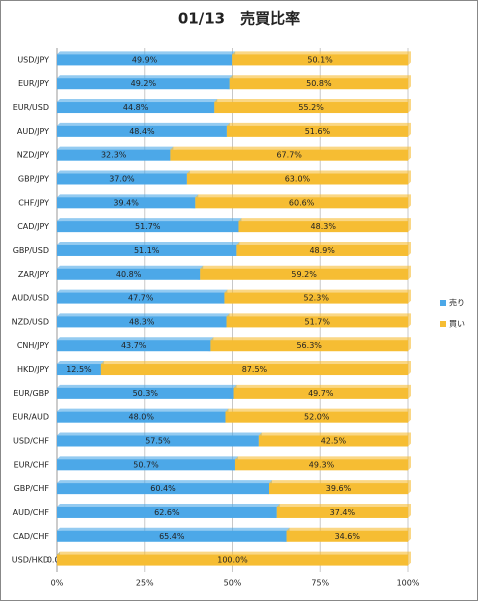  Describe the element at coordinates (31, 536) in the screenshot. I see `y-tick-label: CAD/CHF` at that location.